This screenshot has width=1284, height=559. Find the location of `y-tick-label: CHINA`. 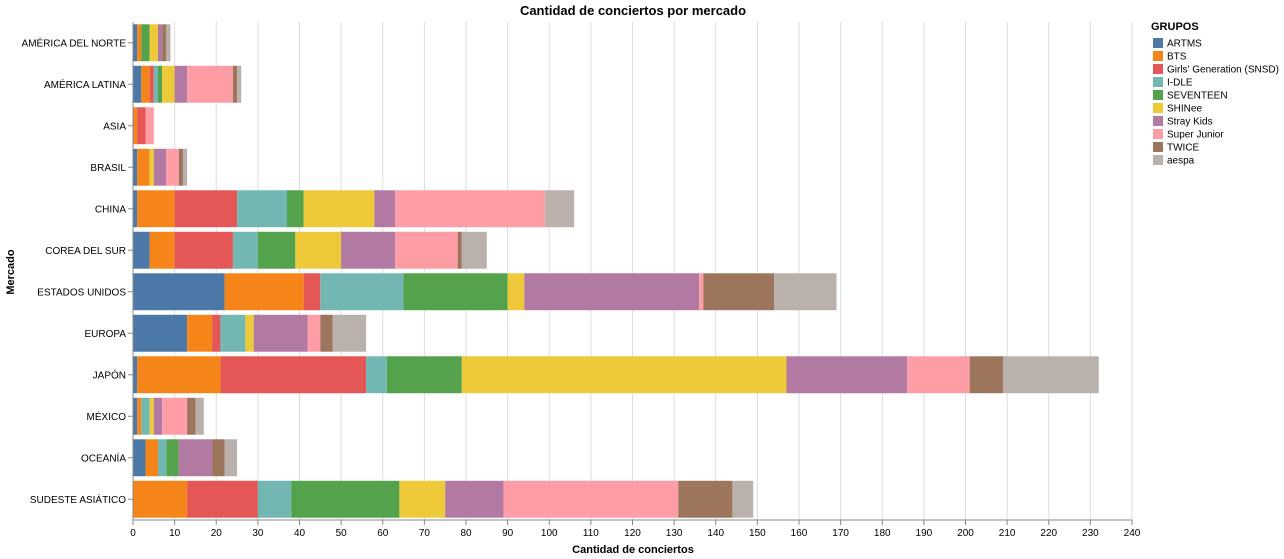

y-tick-label: CHINA is located at coordinates (110, 209).